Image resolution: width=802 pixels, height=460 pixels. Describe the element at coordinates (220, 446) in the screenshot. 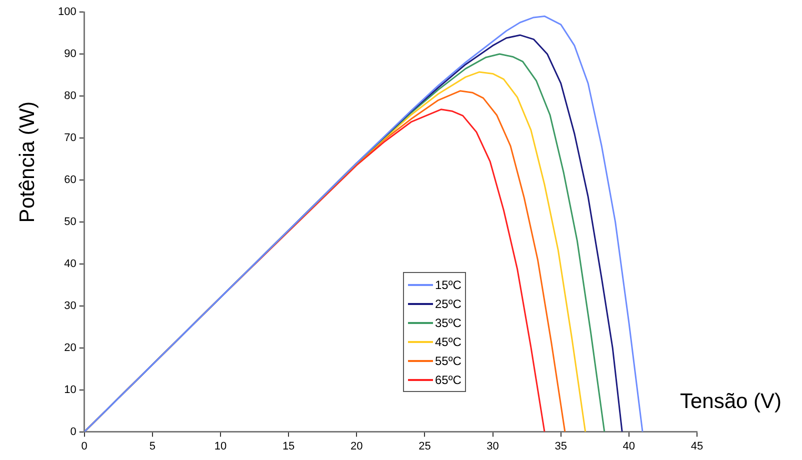

I see `x-tick-label: 10` at that location.